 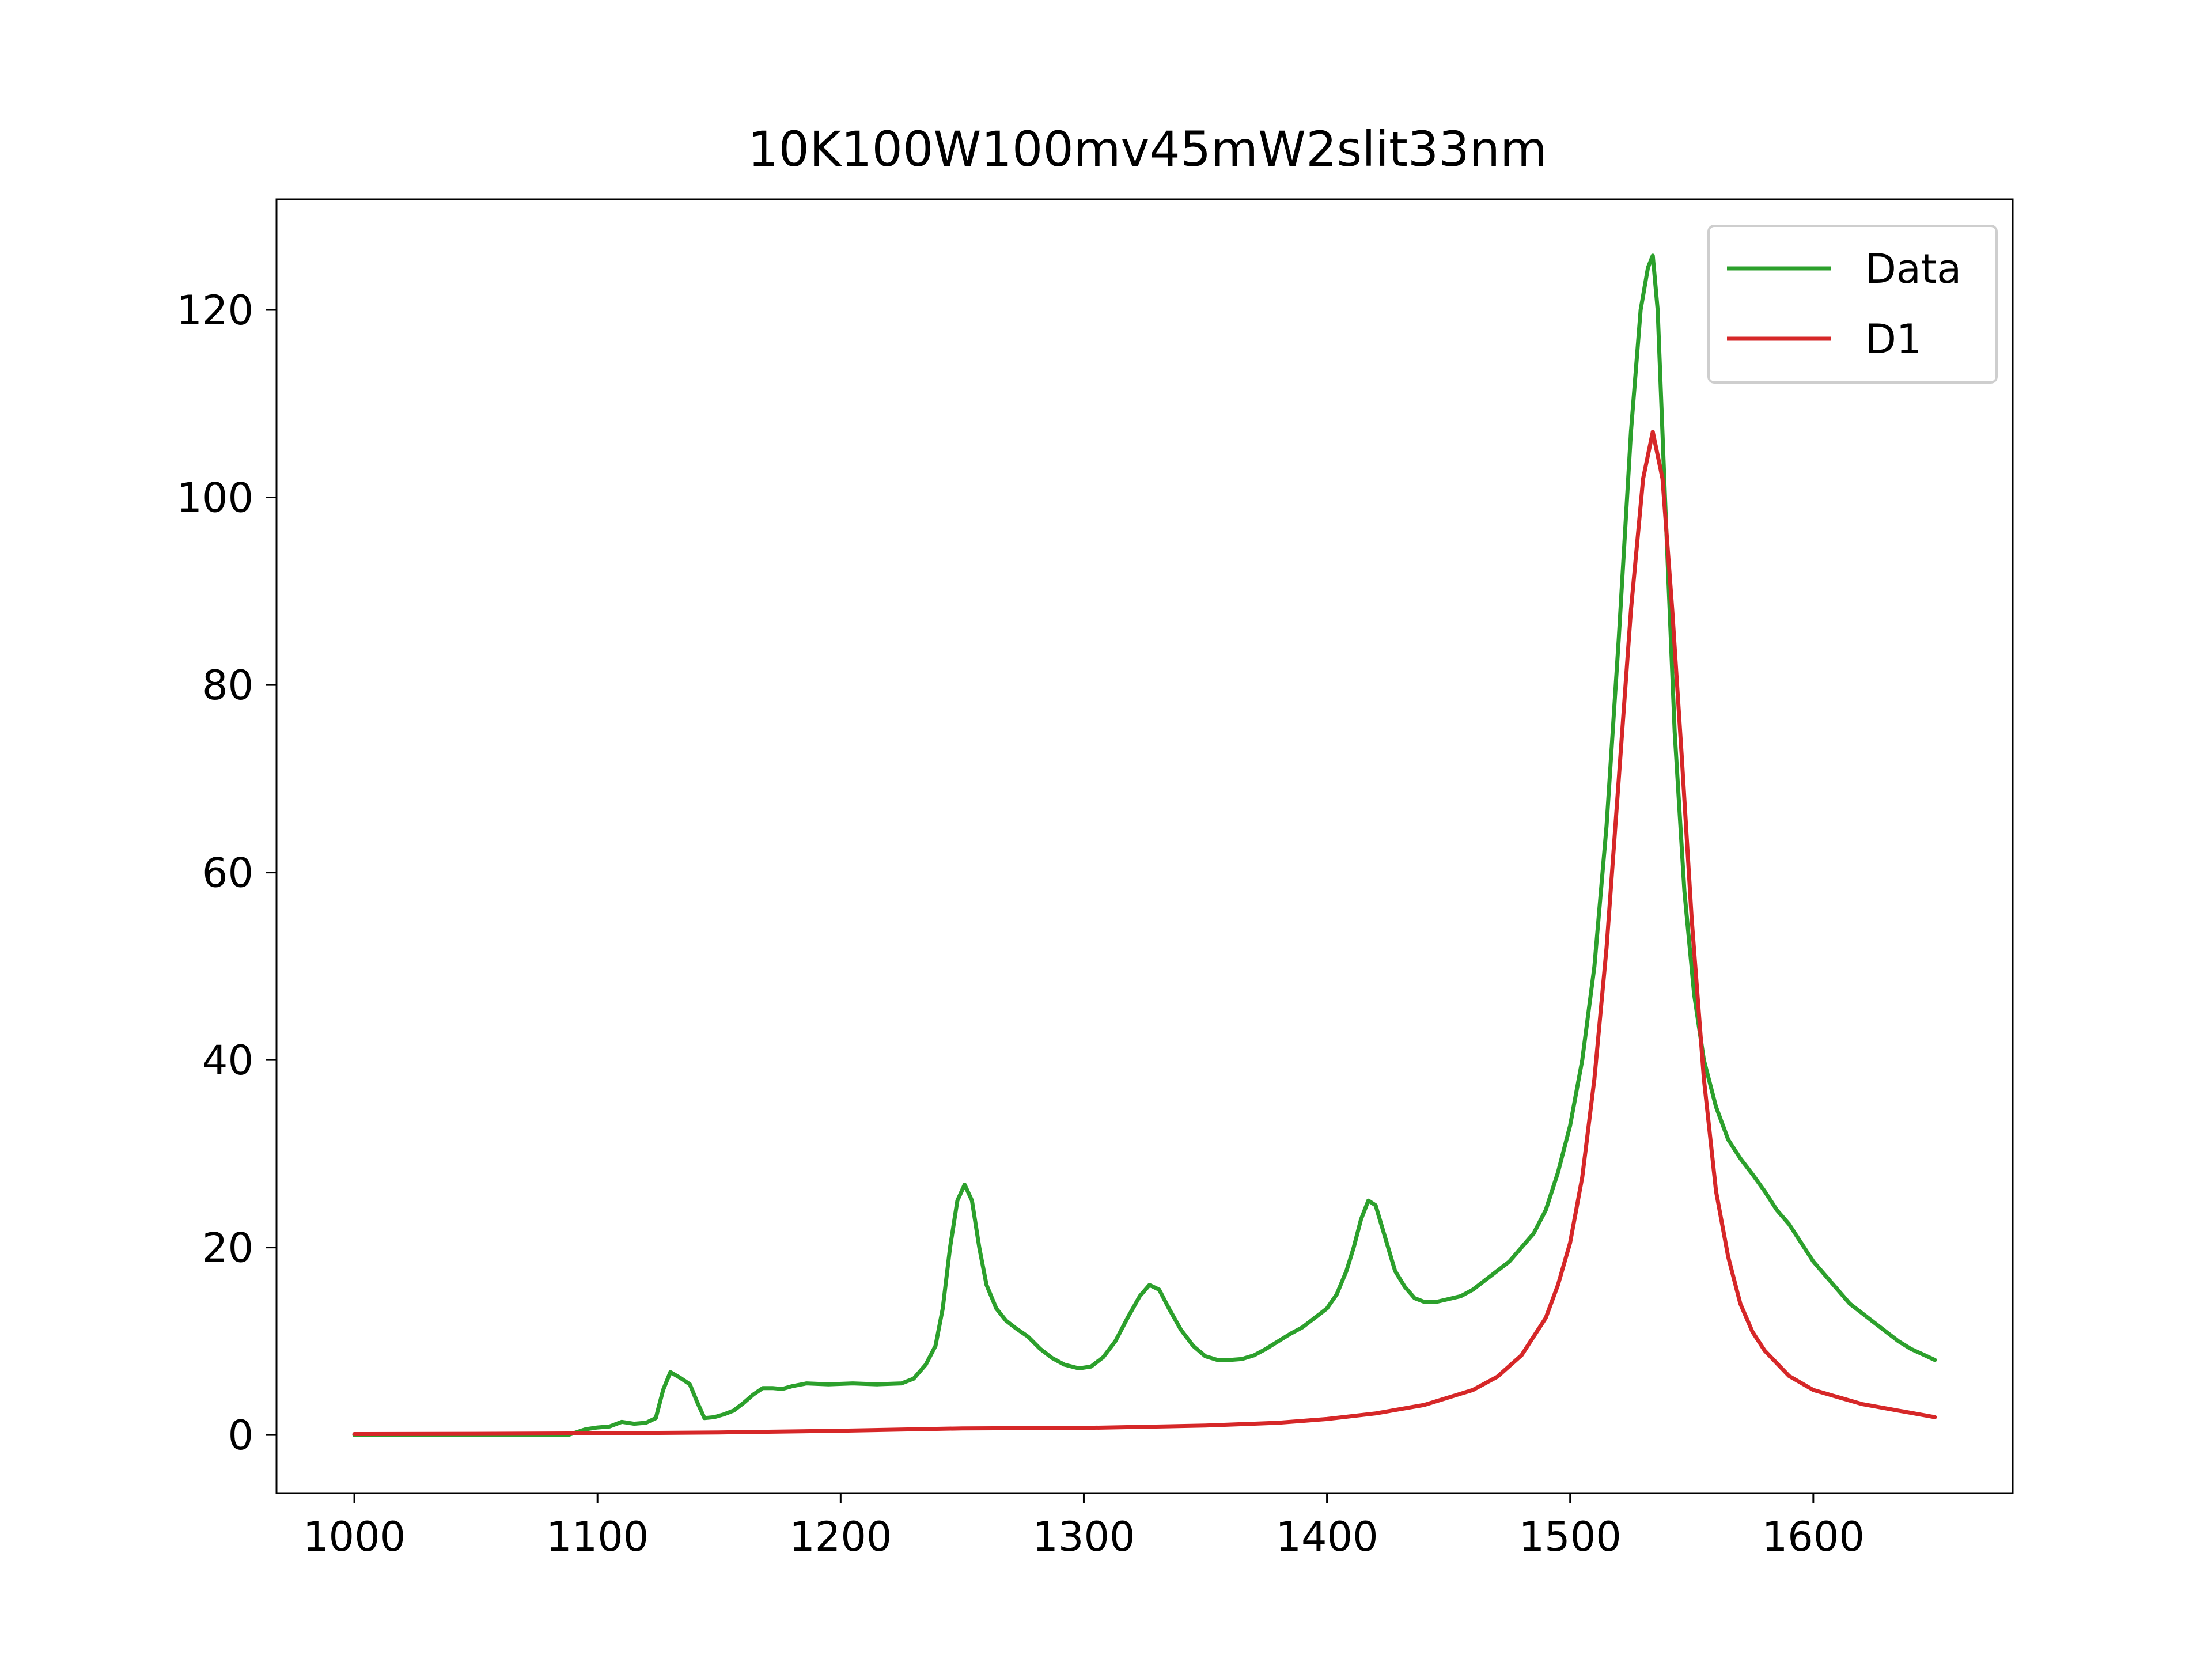 What do you see at coordinates (597, 1536) in the screenshot?
I see `x-tick-label: 1100` at bounding box center [597, 1536].